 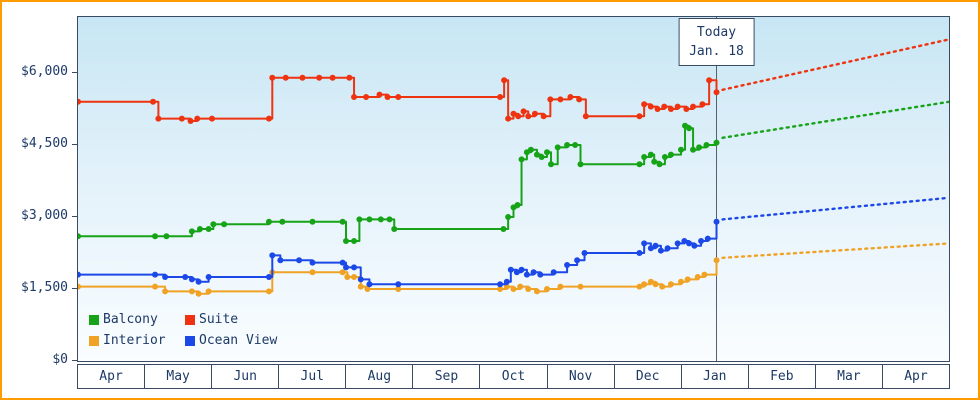 I want to click on legend-swatch-suite, so click(x=190, y=319).